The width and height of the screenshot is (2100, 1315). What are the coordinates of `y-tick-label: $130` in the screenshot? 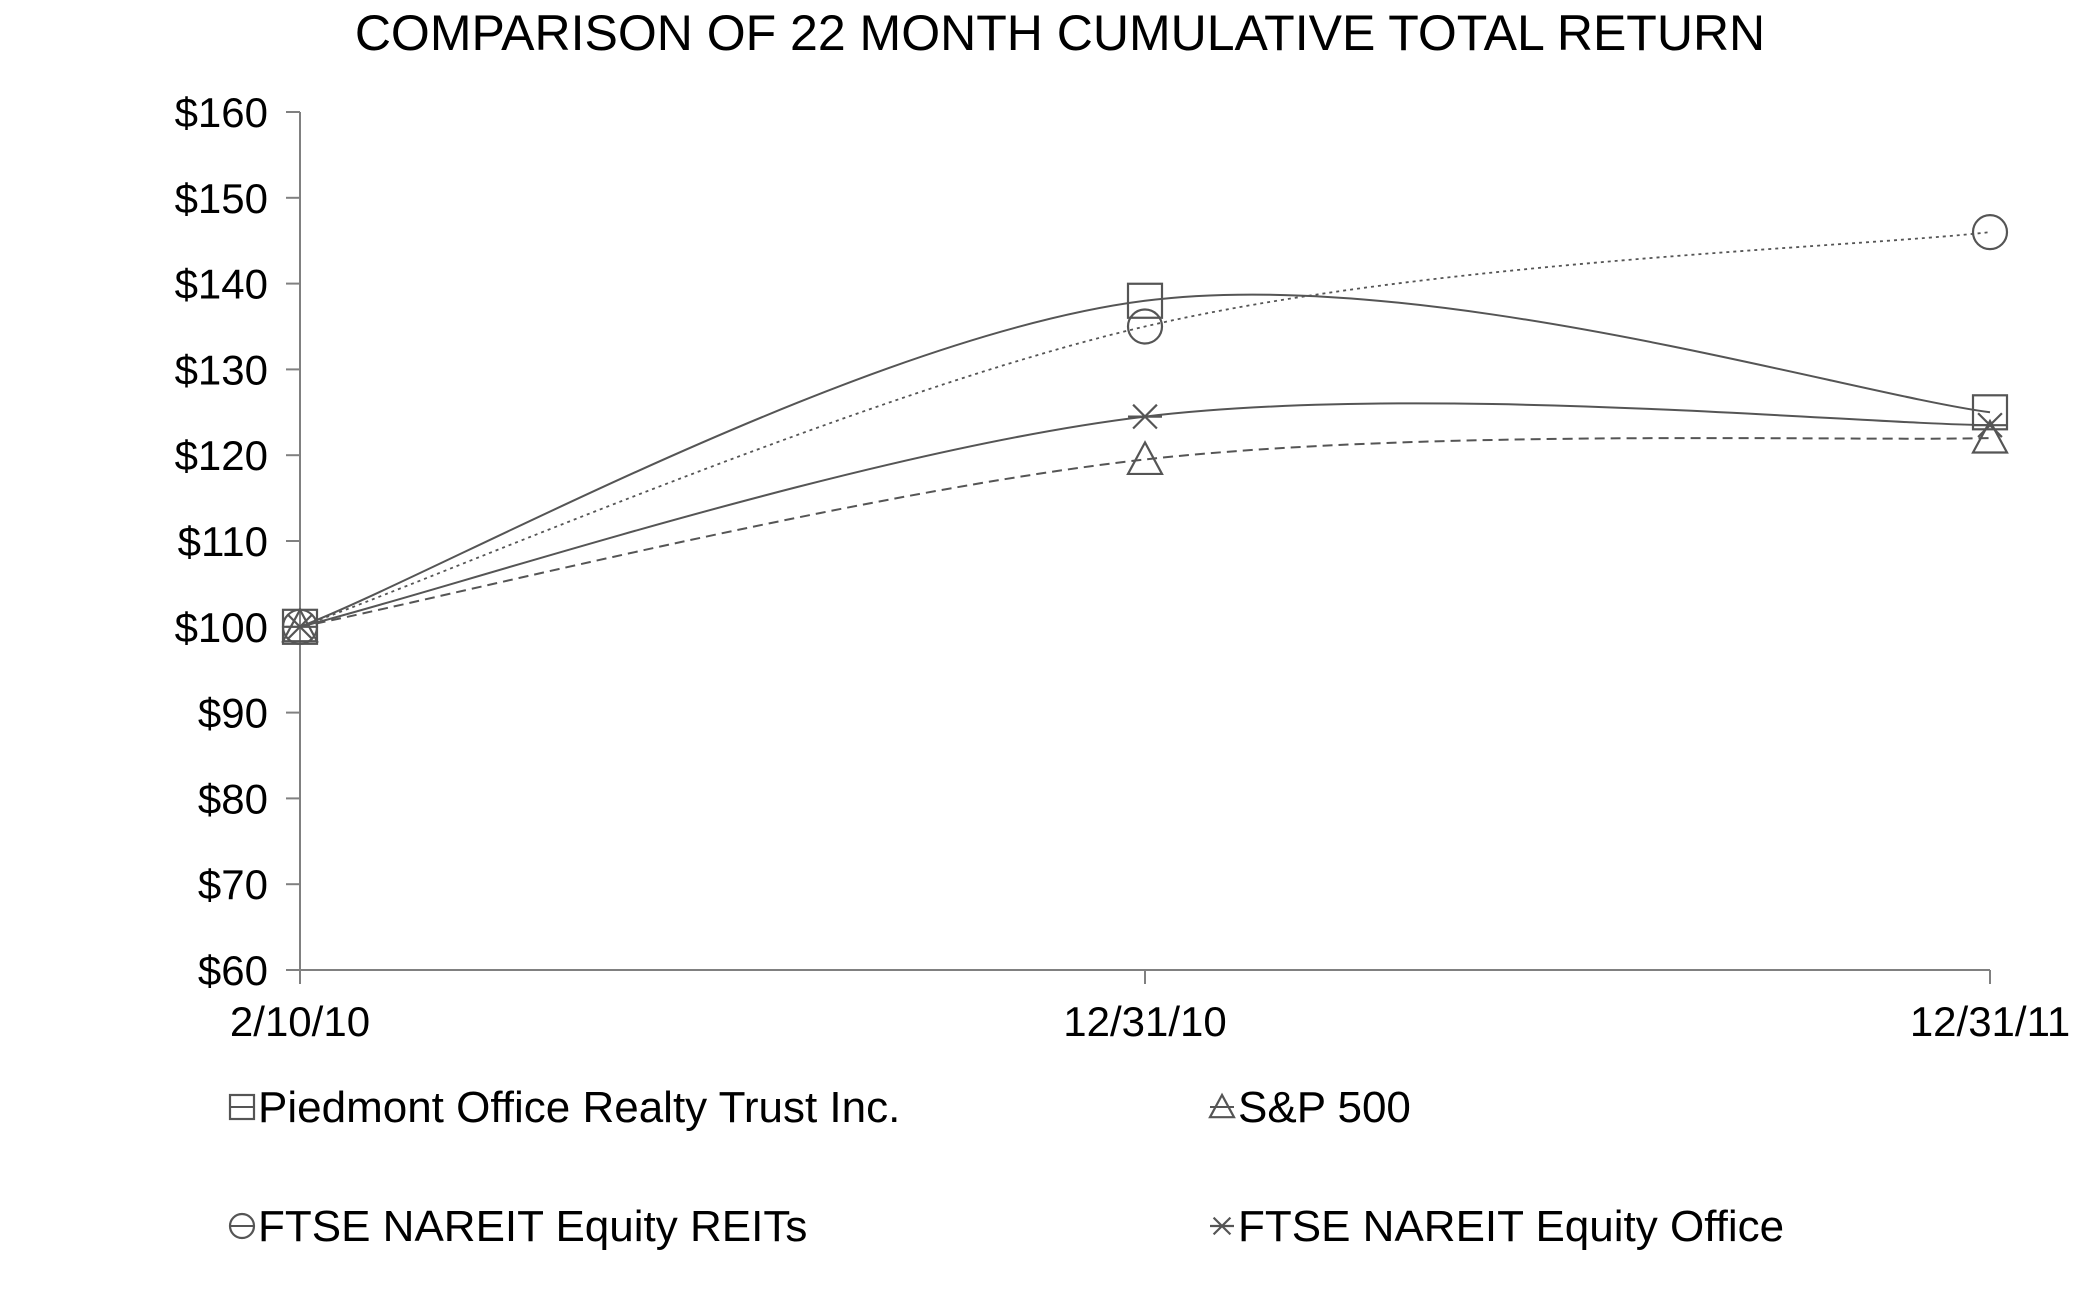 It's located at (221, 369).